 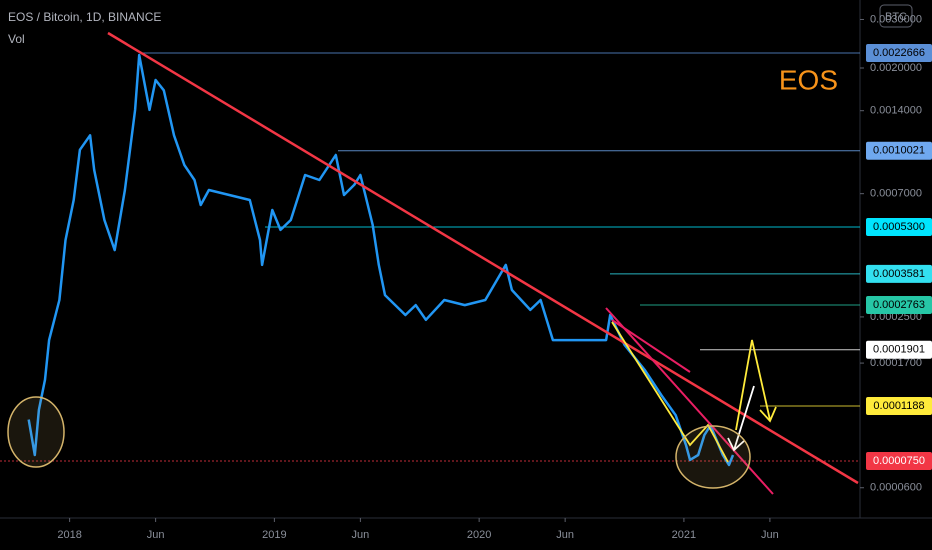 I want to click on level-label: 0.0001901, so click(x=899, y=350).